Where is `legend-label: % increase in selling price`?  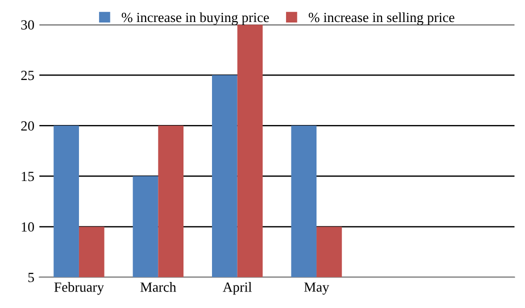
legend-label: % increase in selling price is located at coordinates (381, 19).